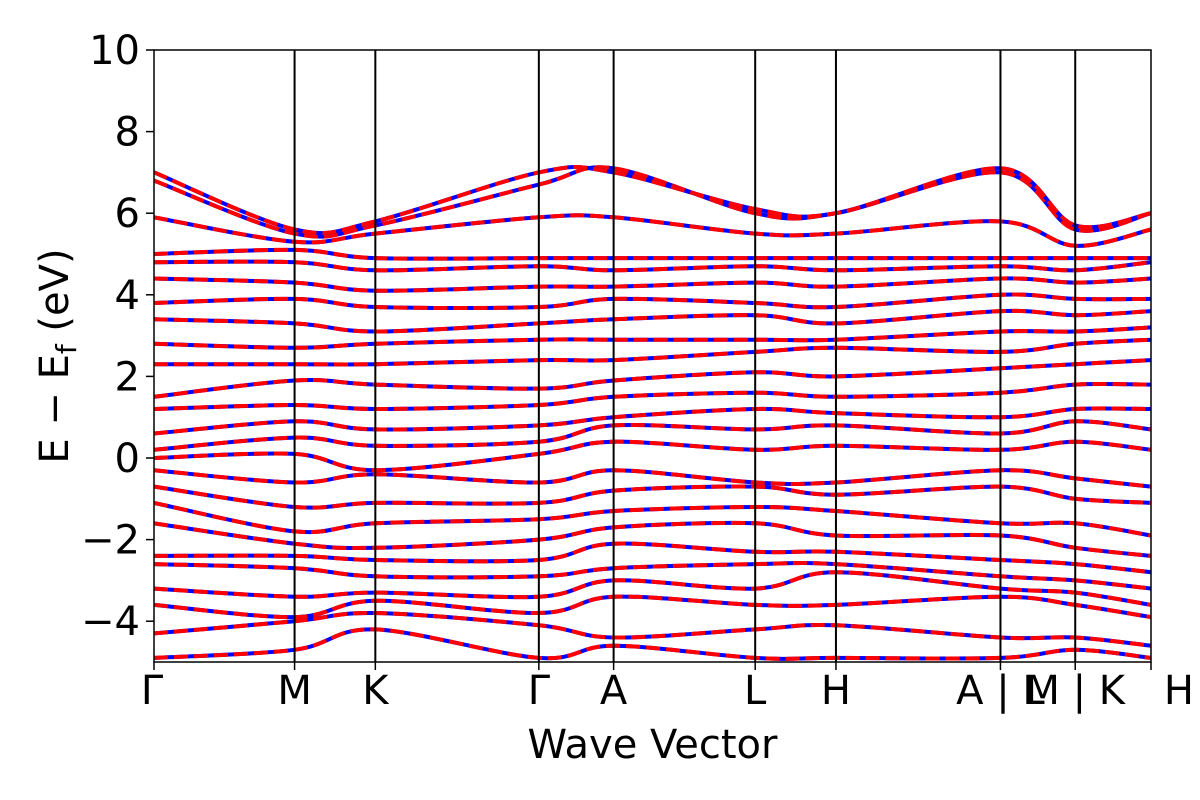 The height and width of the screenshot is (800, 1200). Describe the element at coordinates (667, 688) in the screenshot. I see `x-axis-ticks: Γ M K Γ A L H A | LM | K H` at that location.